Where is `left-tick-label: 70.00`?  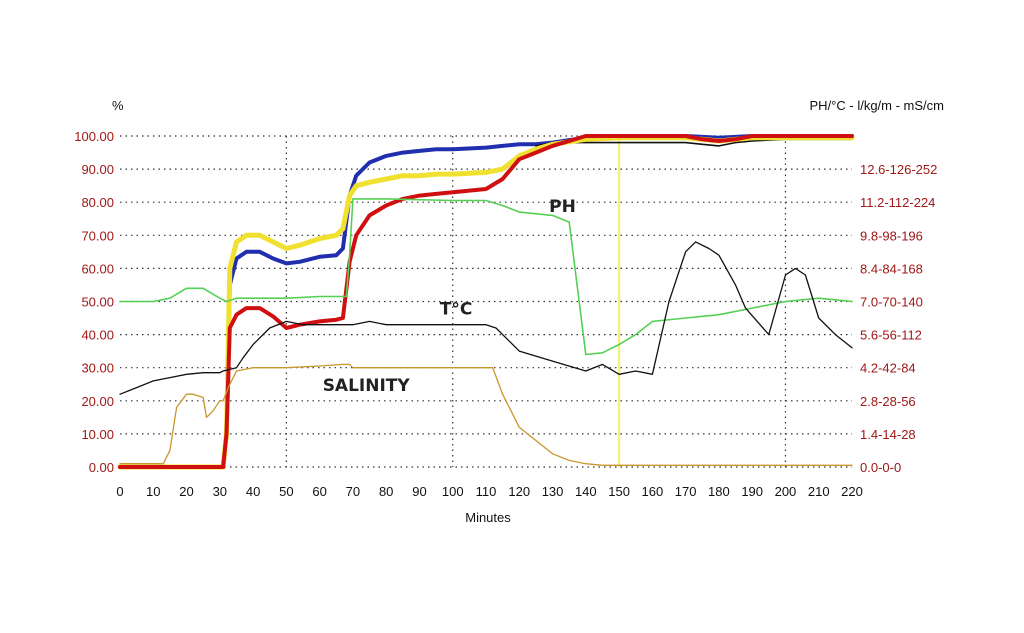
left-tick-label: 70.00 is located at coordinates (97, 235).